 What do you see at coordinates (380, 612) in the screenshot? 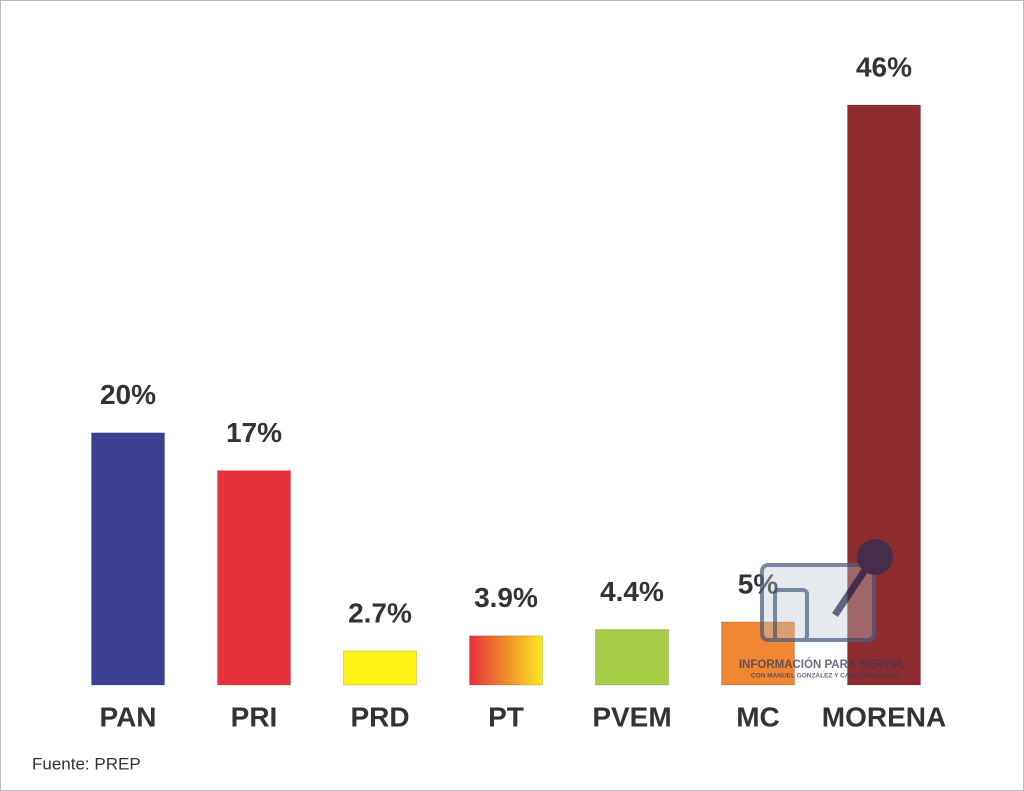
I see `value-label: 2.7%` at bounding box center [380, 612].